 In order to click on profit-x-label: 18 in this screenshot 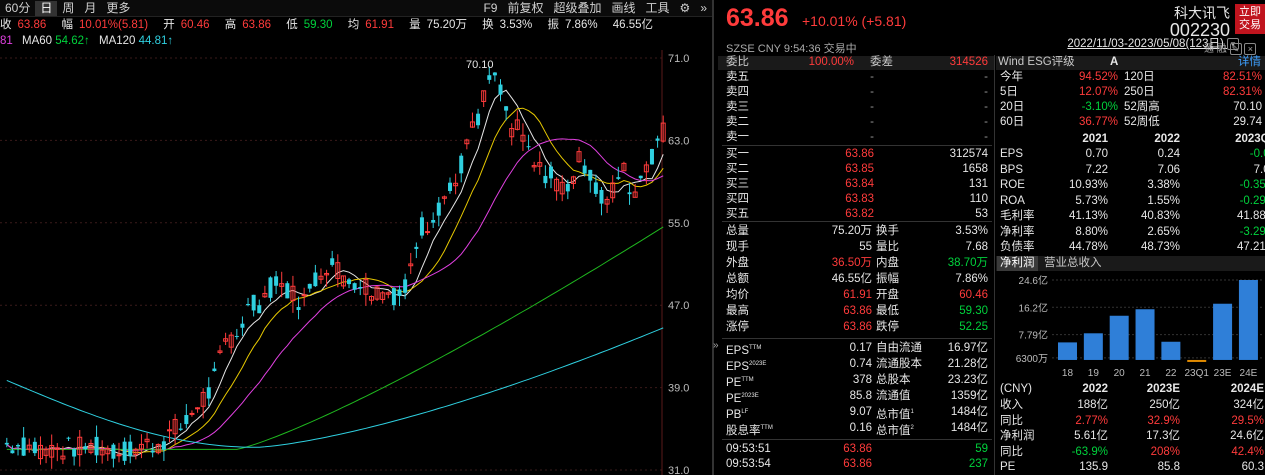, I will do `click(1068, 373)`.